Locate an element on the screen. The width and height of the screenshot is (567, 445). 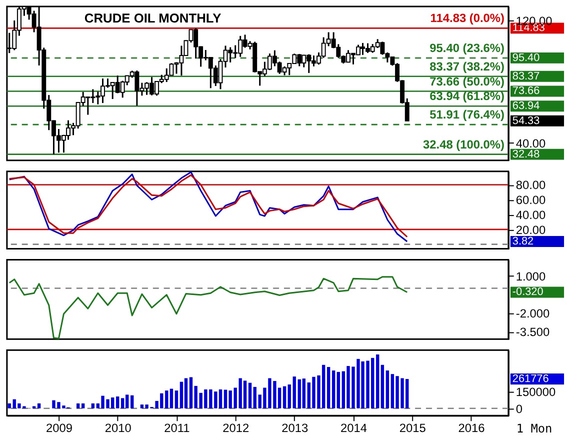
ref-line-label: 32.48 (100.0%) is located at coordinates (463, 144).